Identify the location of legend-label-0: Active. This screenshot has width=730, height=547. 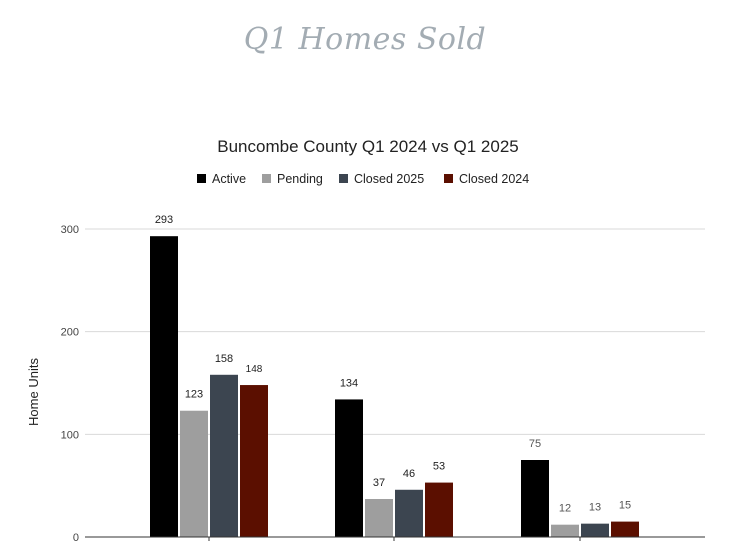
(229, 179).